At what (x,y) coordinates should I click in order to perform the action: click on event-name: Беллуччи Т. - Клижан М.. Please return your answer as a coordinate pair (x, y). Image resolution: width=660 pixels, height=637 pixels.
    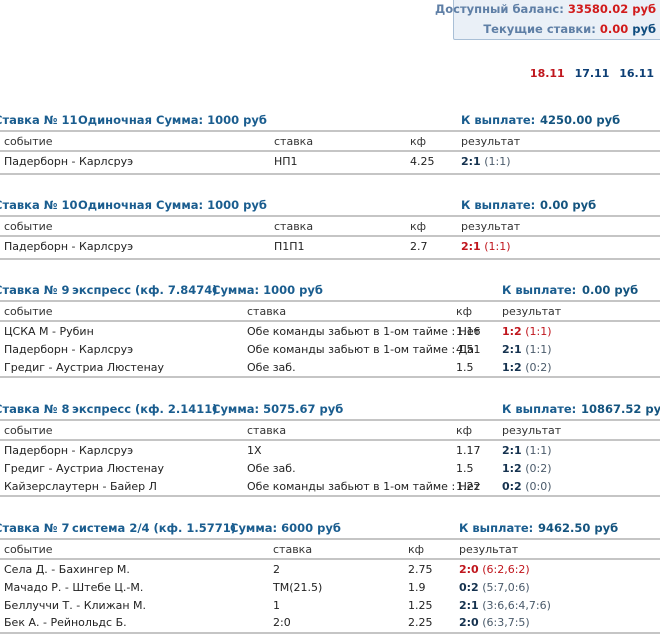
    Looking at the image, I should click on (75, 605).